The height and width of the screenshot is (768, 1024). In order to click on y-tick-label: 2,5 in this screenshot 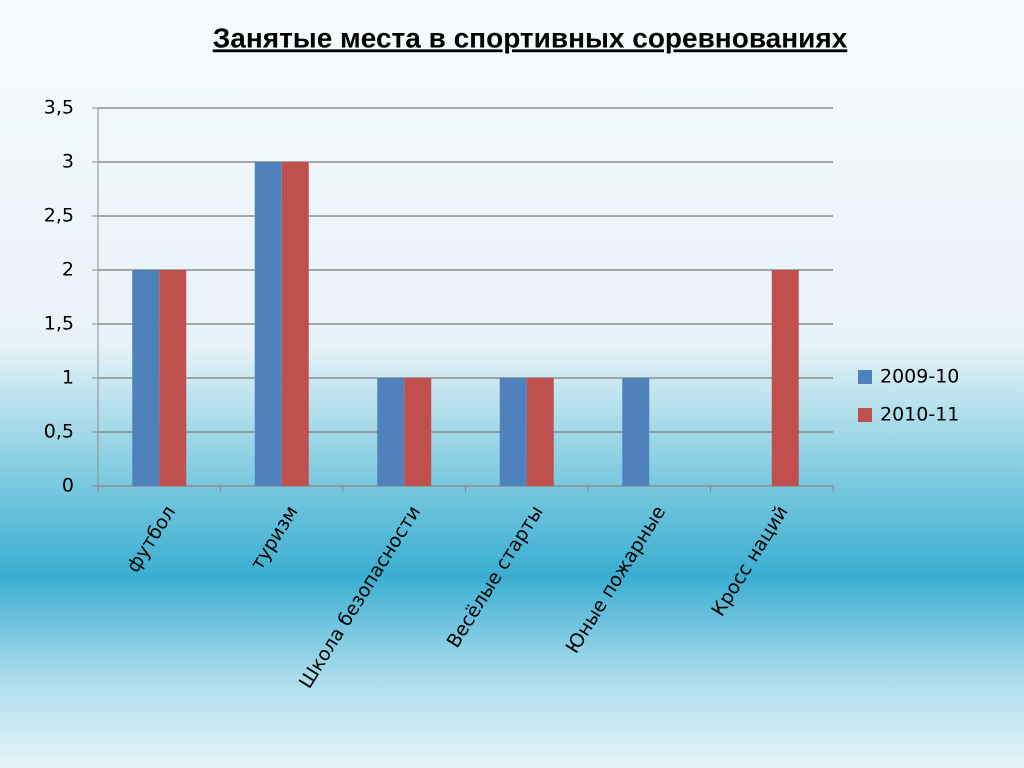, I will do `click(59, 216)`.